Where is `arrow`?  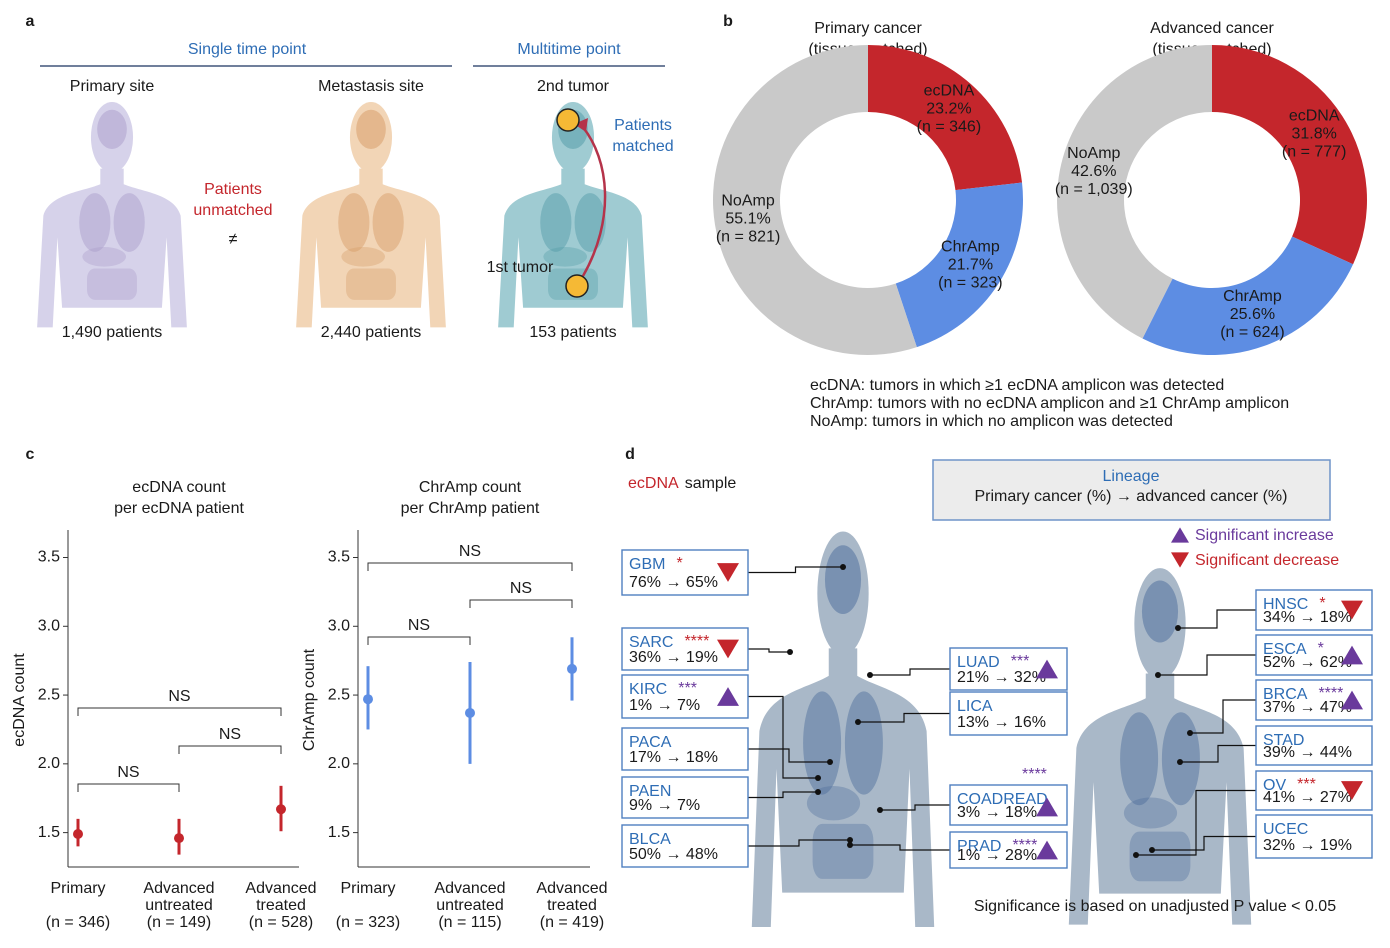 arrow is located at coordinates (594, 201).